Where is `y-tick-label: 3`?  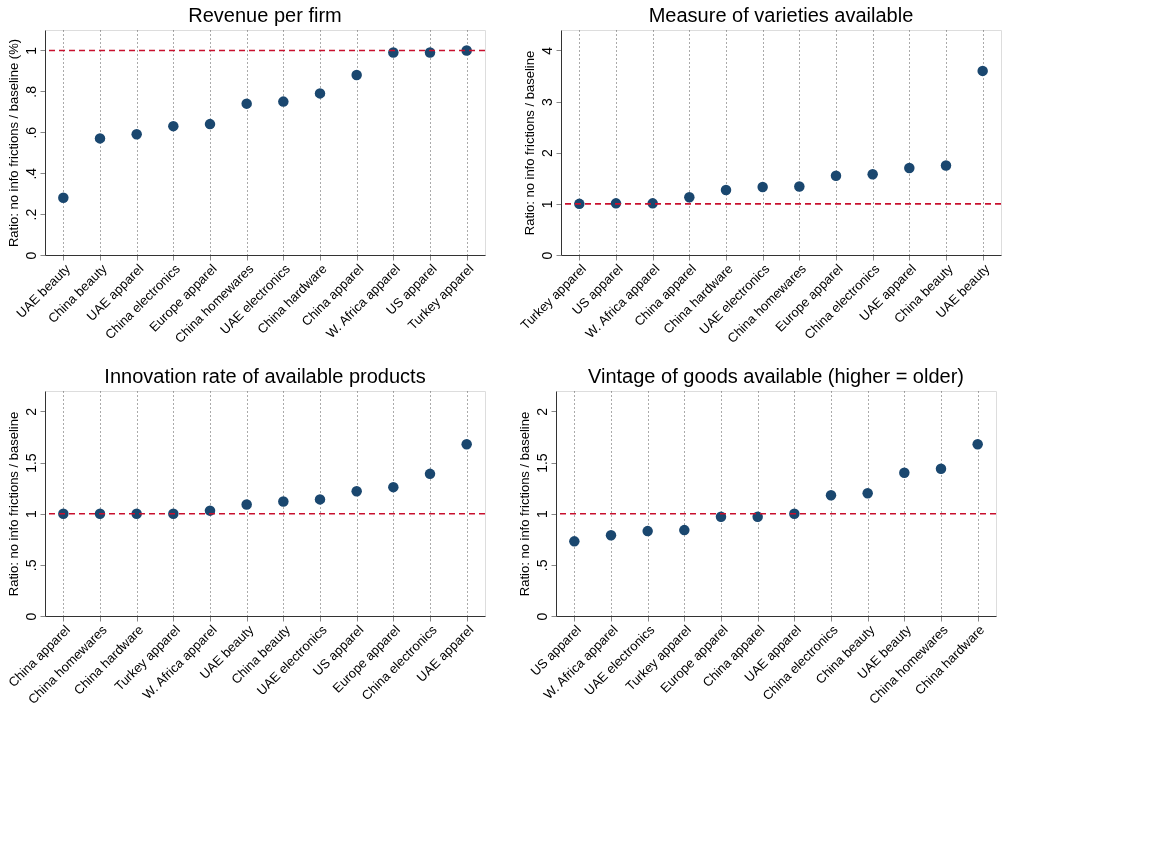
y-tick-label: 3 is located at coordinates (546, 101).